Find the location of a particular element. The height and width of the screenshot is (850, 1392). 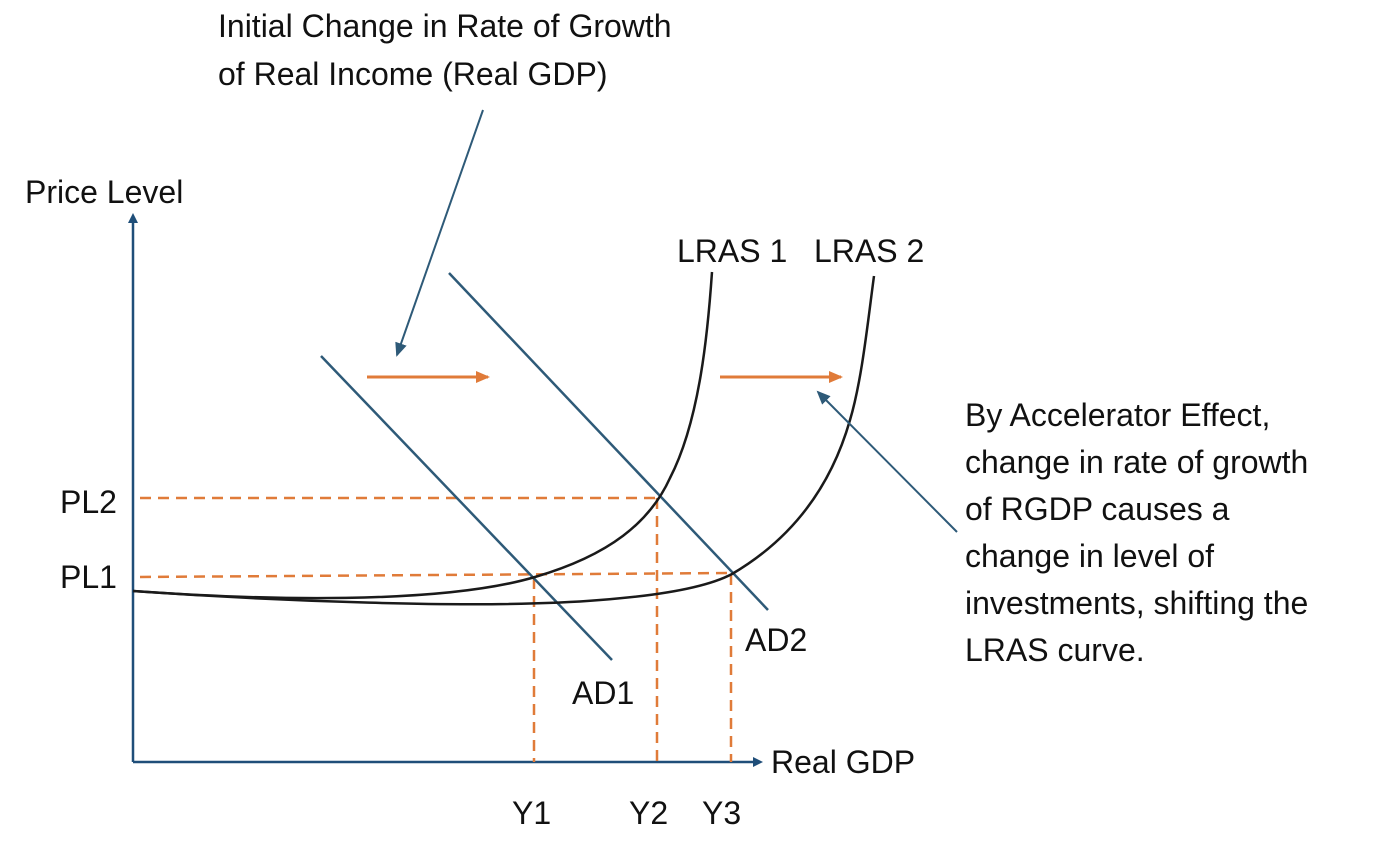

ad1-label: AD1 is located at coordinates (603, 693).